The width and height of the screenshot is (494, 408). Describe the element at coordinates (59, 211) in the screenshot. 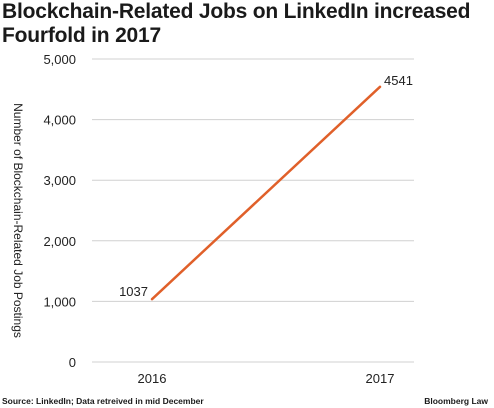

I see `y-axis-ticks: 0 1,000 2,000 3,000 4,000 5,000` at that location.